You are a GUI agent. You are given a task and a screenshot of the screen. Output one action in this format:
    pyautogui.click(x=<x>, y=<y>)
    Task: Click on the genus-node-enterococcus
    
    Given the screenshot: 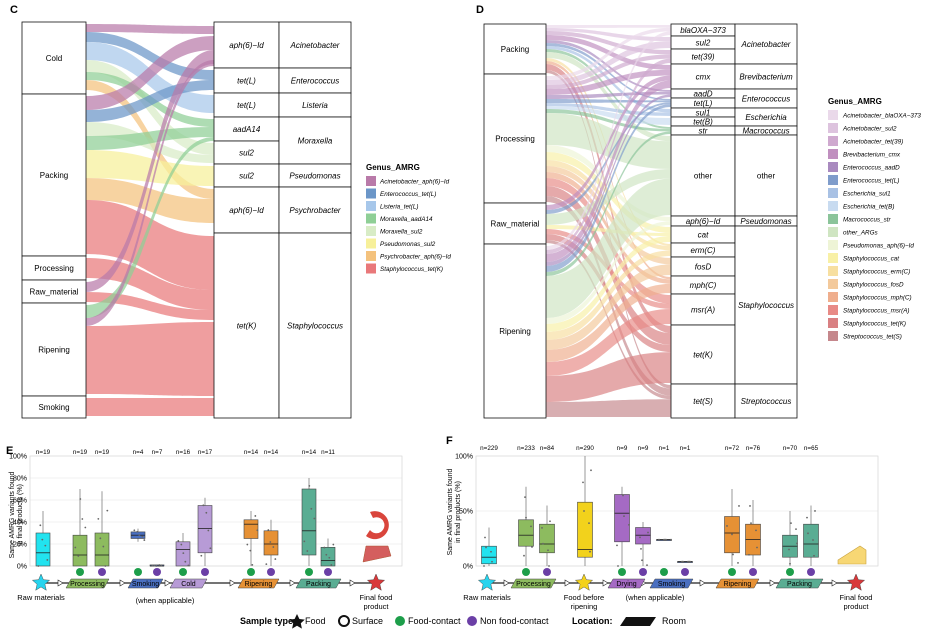 What is the action you would take?
    pyautogui.click(x=315, y=80)
    